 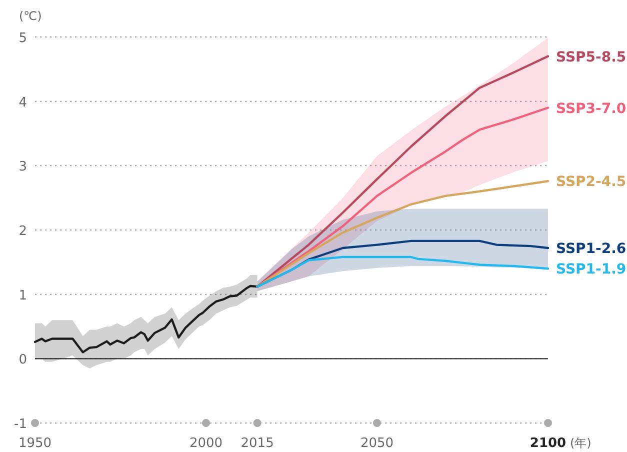 What do you see at coordinates (22, 38) in the screenshot?
I see `y-tick-label: 5` at bounding box center [22, 38].